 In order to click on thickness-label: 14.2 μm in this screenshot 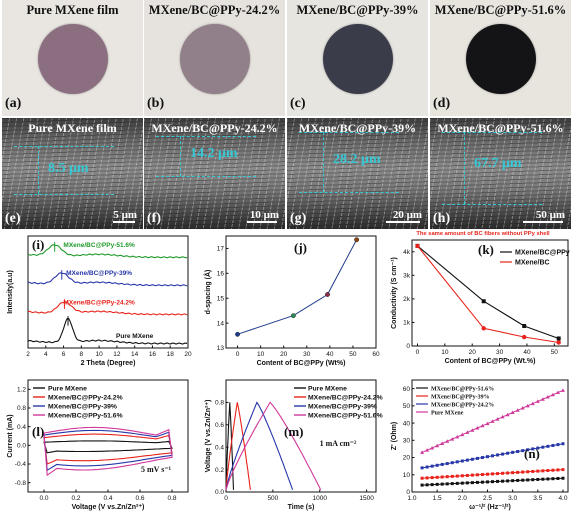, I will do `click(214, 153)`.